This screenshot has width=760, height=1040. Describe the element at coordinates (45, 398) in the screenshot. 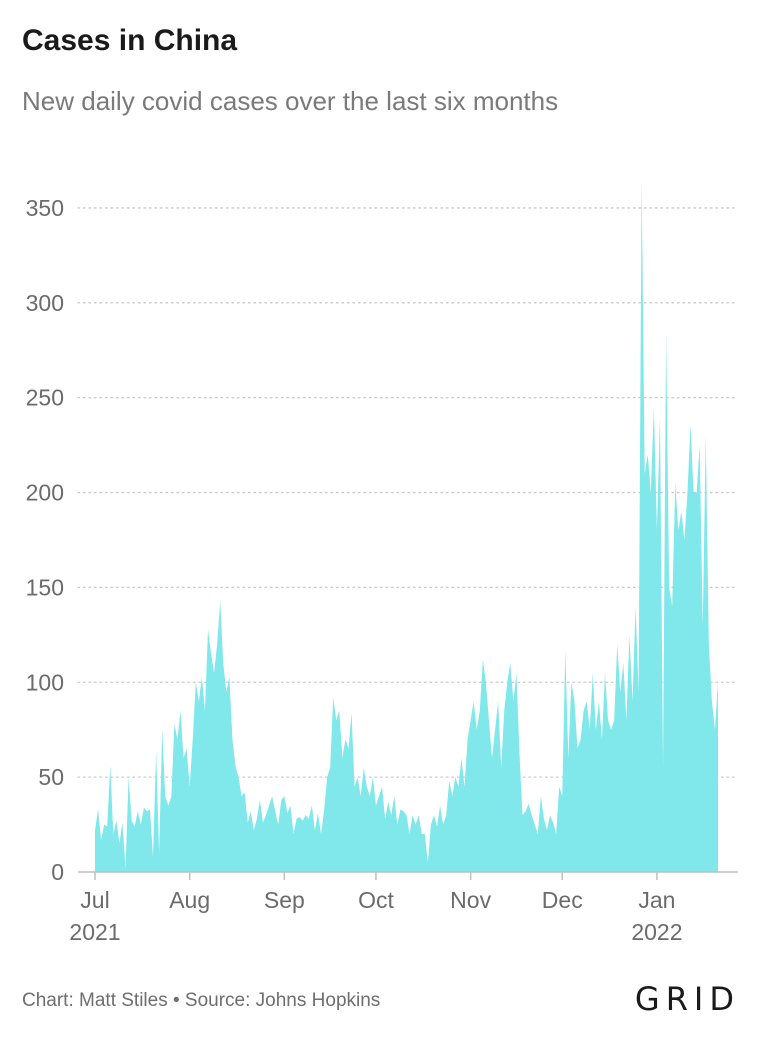

I see `y-tick-label: 250` at that location.